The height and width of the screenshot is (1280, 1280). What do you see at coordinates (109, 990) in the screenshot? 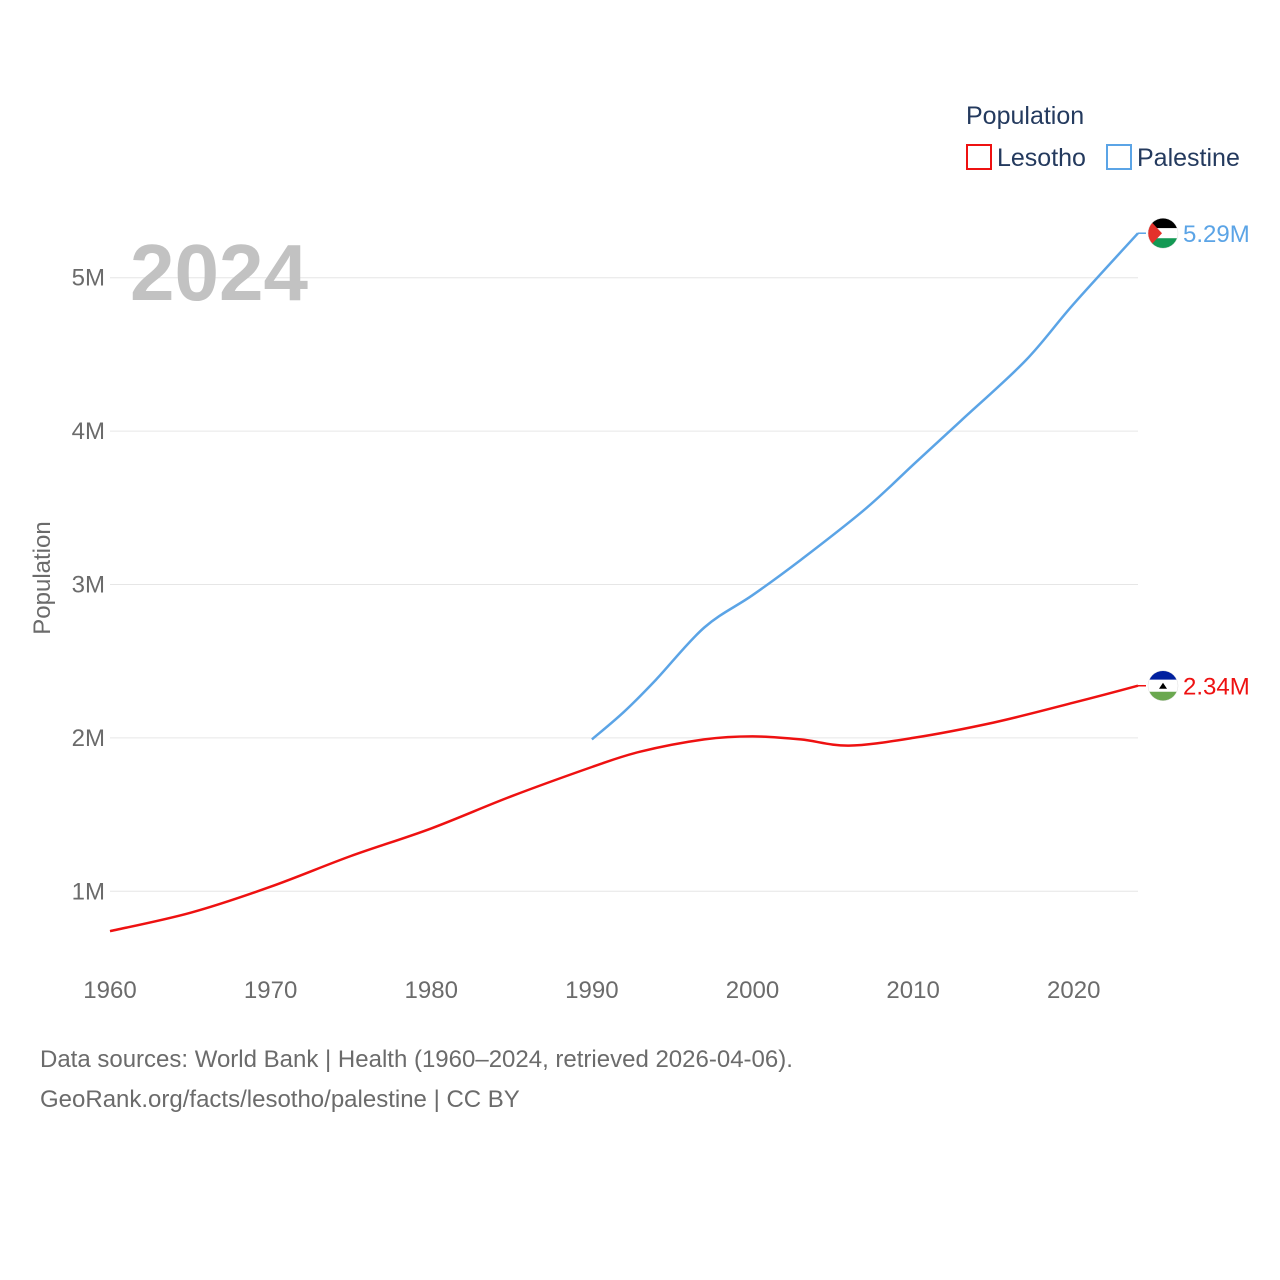
I see `x-tick-label: 1960` at bounding box center [109, 990].